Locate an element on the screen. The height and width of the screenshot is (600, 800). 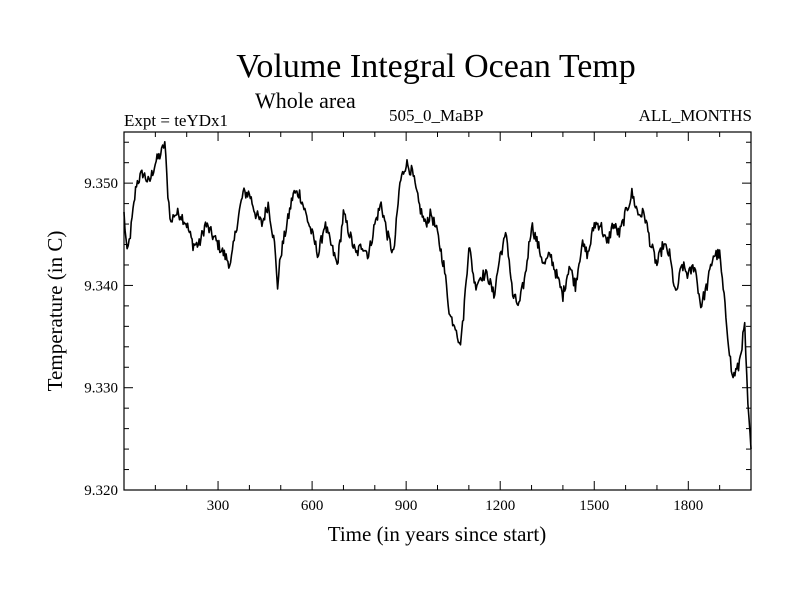
x-tick-label: 300 is located at coordinates (218, 506).